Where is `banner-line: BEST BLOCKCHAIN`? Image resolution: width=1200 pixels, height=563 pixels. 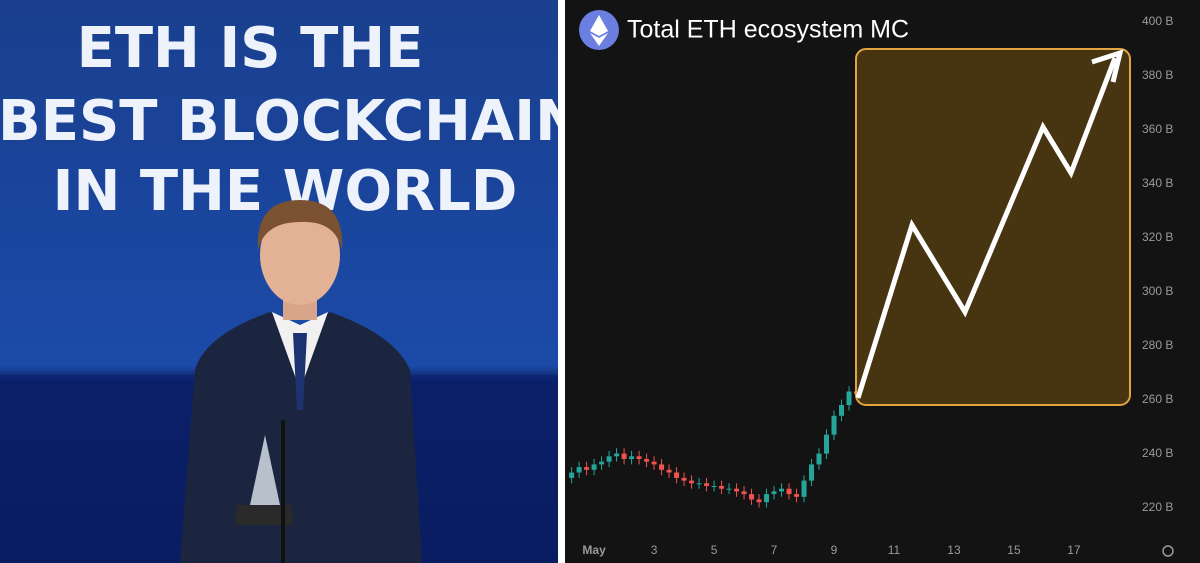
banner-line: BEST BLOCKCHAIN is located at coordinates (291, 121).